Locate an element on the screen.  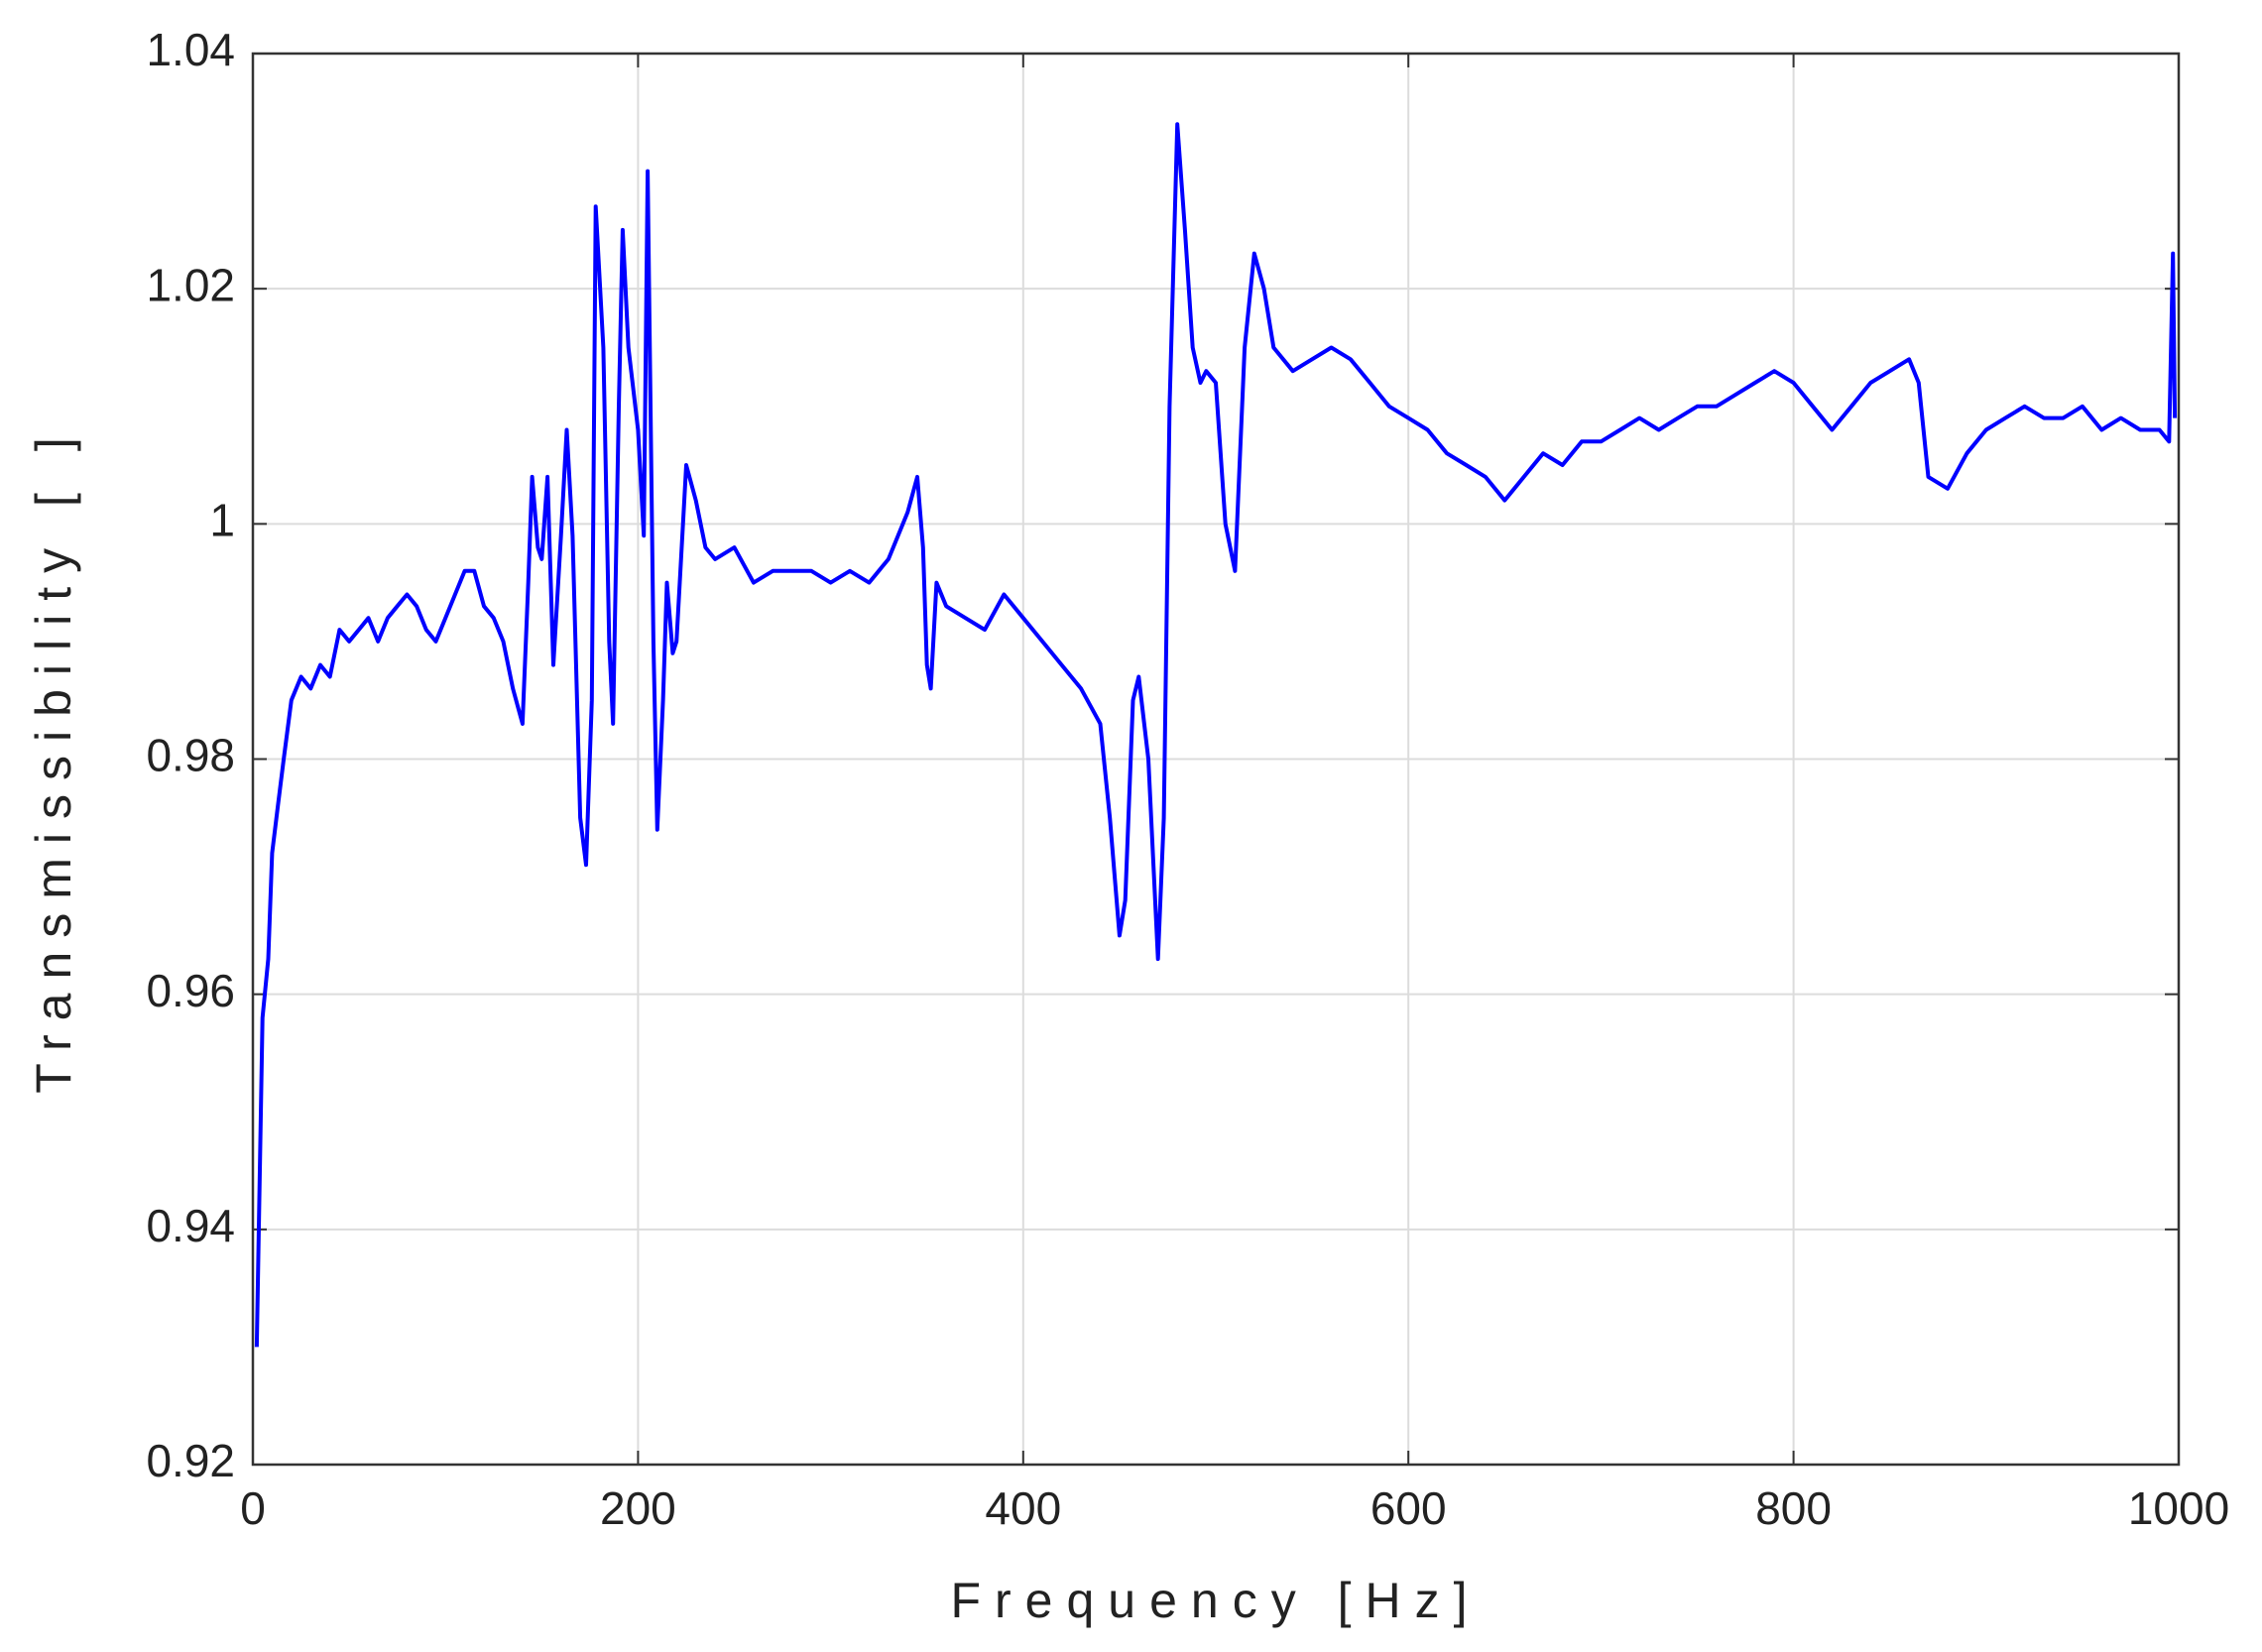
y-tick-label: 0.96 is located at coordinates (190, 990).